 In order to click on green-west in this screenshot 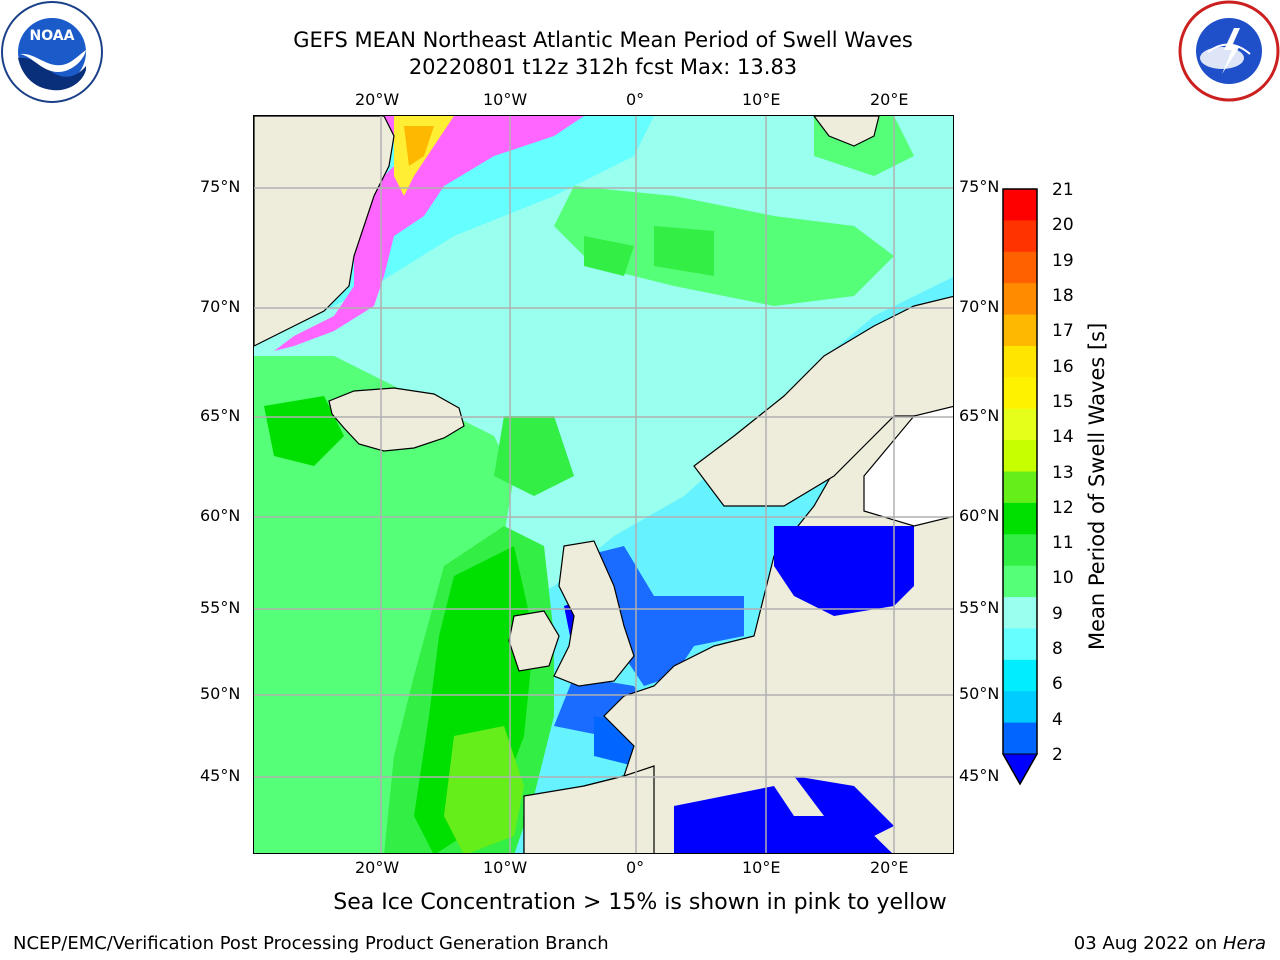, I will do `click(384, 604)`.